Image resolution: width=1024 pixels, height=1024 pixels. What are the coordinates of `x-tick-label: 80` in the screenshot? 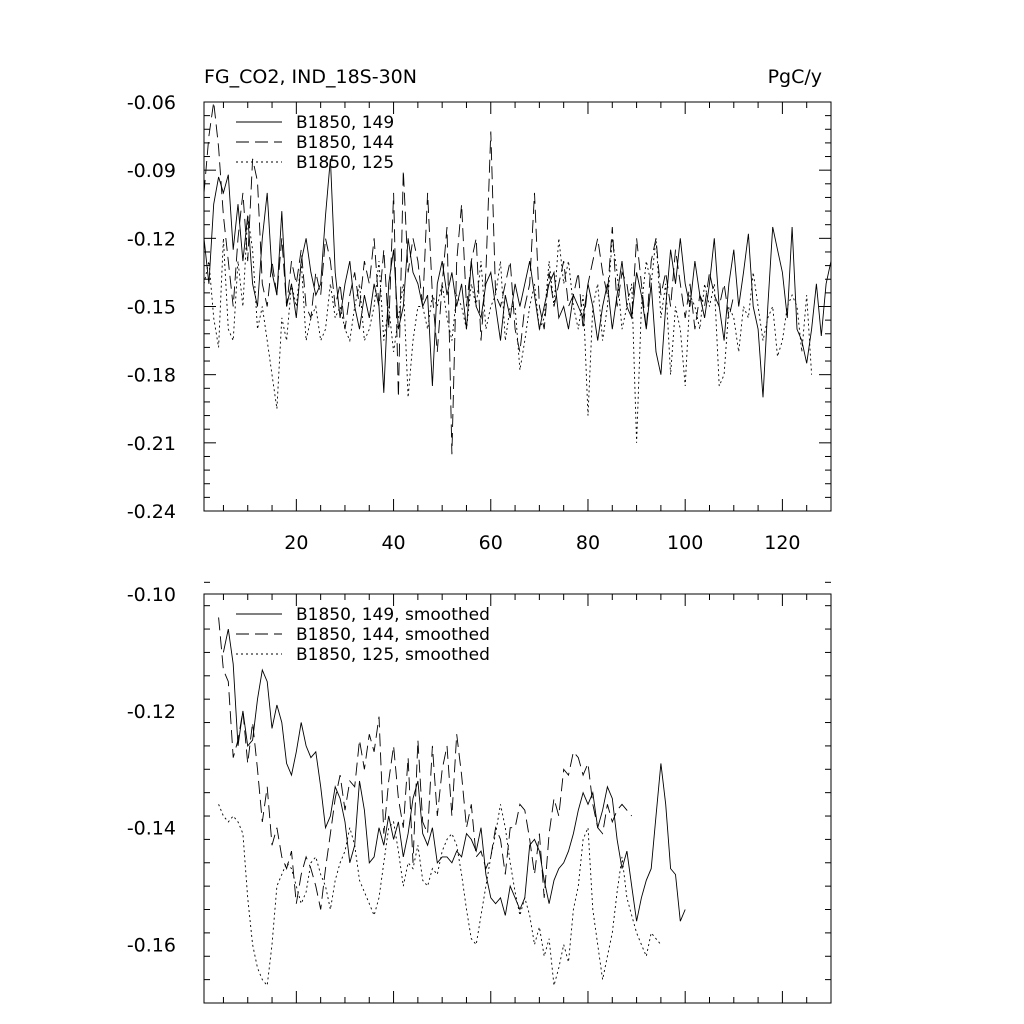 It's located at (588, 543).